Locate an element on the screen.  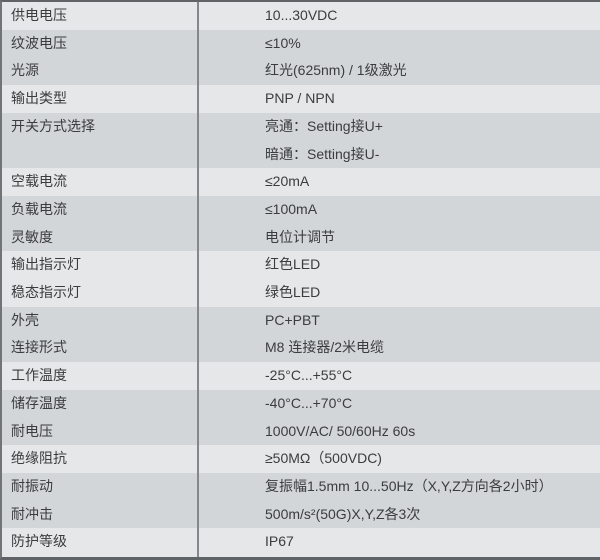
table-row: 灵敏度 电位计调节 is located at coordinates (301, 237).